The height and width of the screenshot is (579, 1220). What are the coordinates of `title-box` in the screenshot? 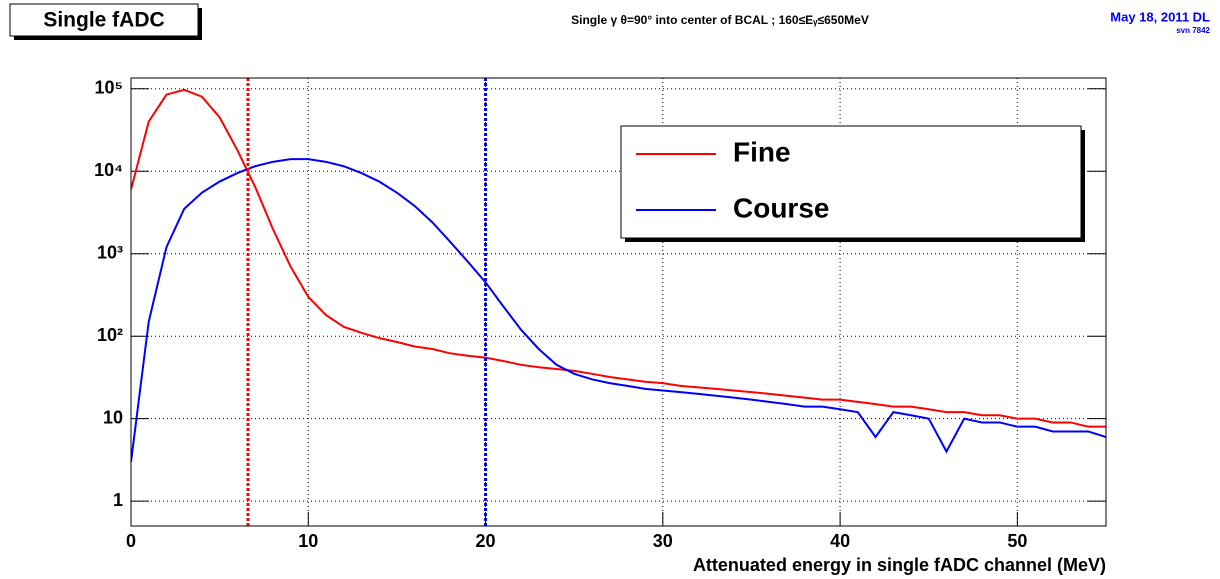 It's located at (104, 20).